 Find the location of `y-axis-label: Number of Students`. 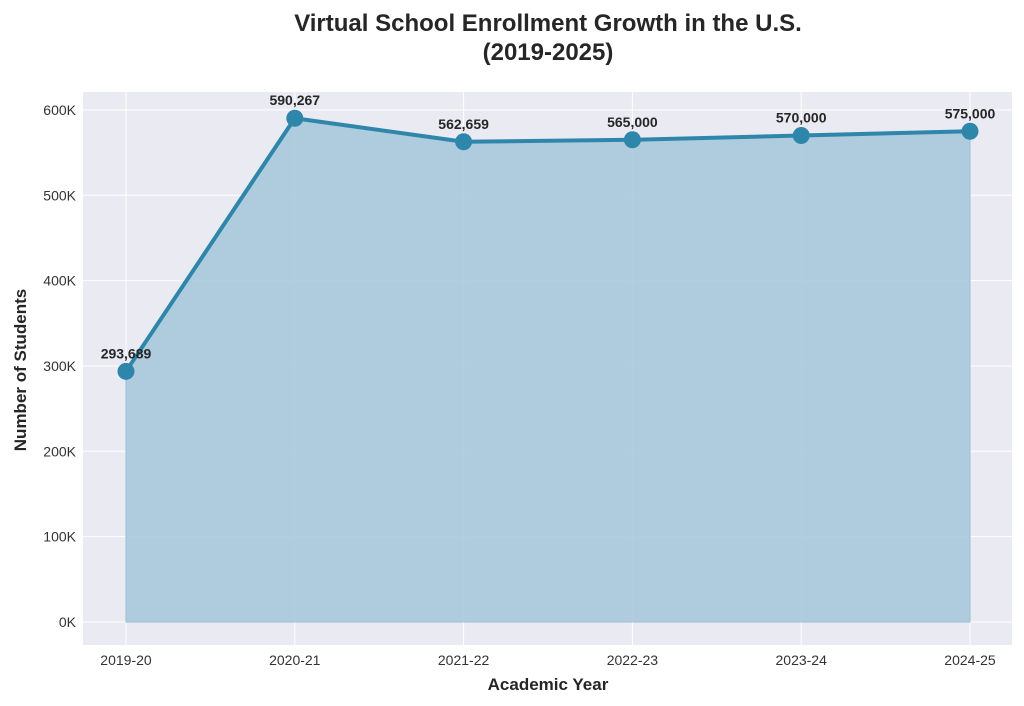

y-axis-label: Number of Students is located at coordinates (20, 370).